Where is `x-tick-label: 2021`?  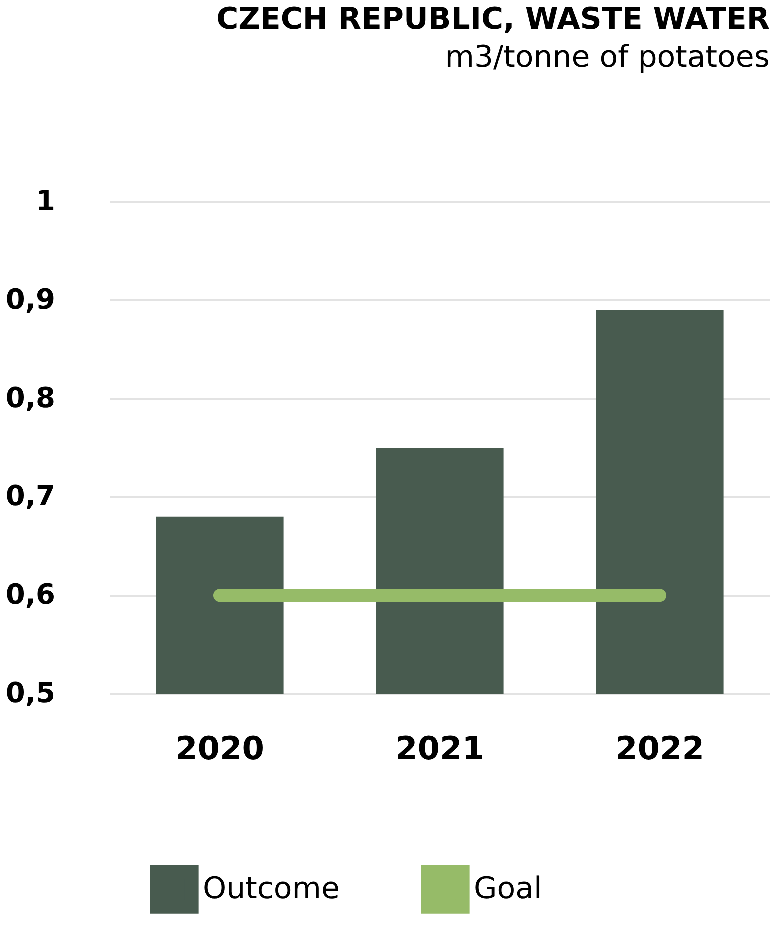 x-tick-label: 2021 is located at coordinates (440, 749).